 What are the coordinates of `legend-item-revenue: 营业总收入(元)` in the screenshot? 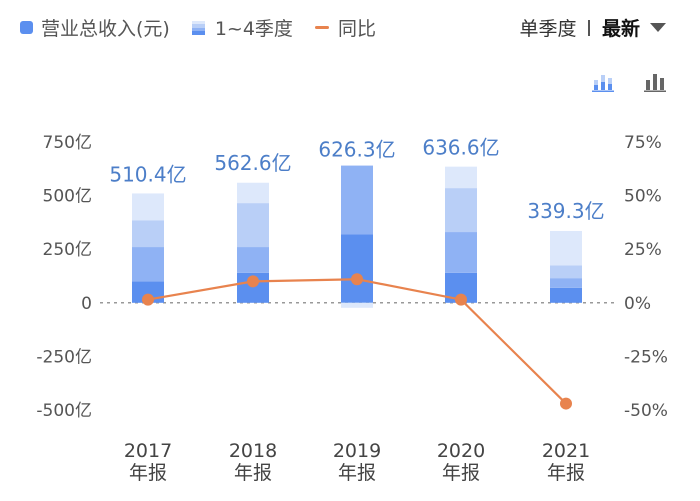 It's located at (95, 27).